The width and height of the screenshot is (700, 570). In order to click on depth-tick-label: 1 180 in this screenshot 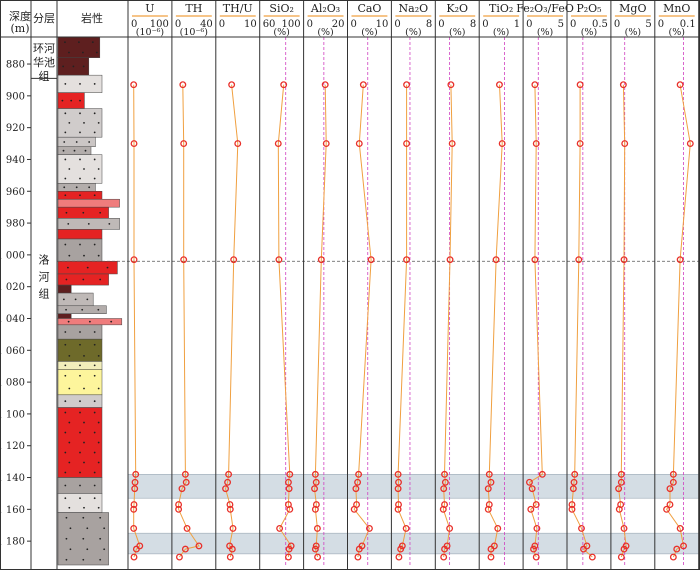, I will do `click(12, 542)`.